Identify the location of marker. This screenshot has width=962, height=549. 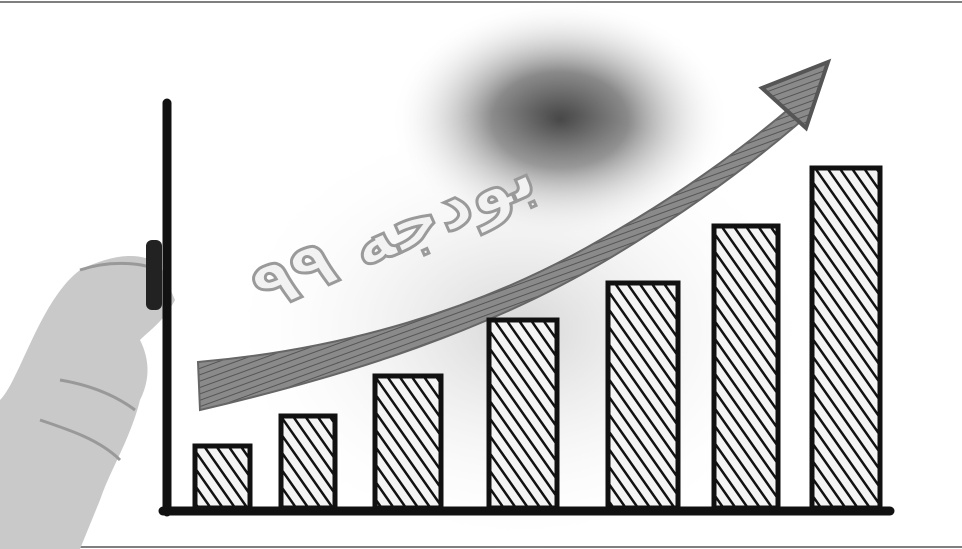
(154, 275).